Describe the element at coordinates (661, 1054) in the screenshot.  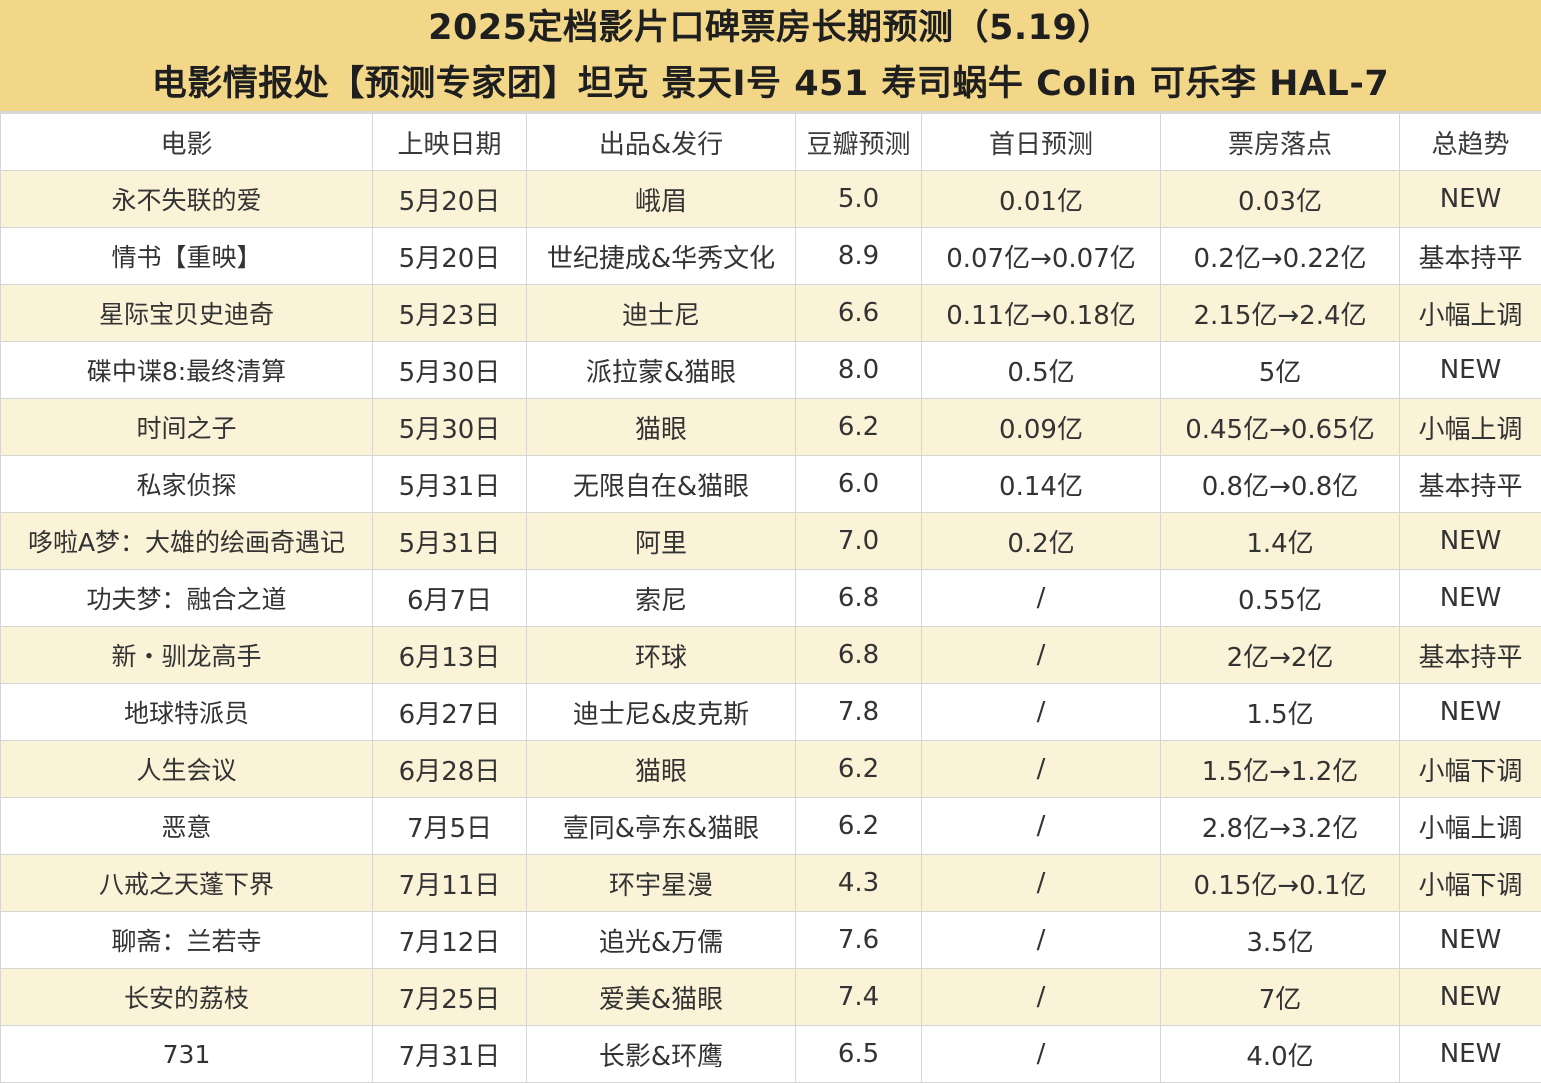
I see `cell-distributor: 长影&环鹰` at that location.